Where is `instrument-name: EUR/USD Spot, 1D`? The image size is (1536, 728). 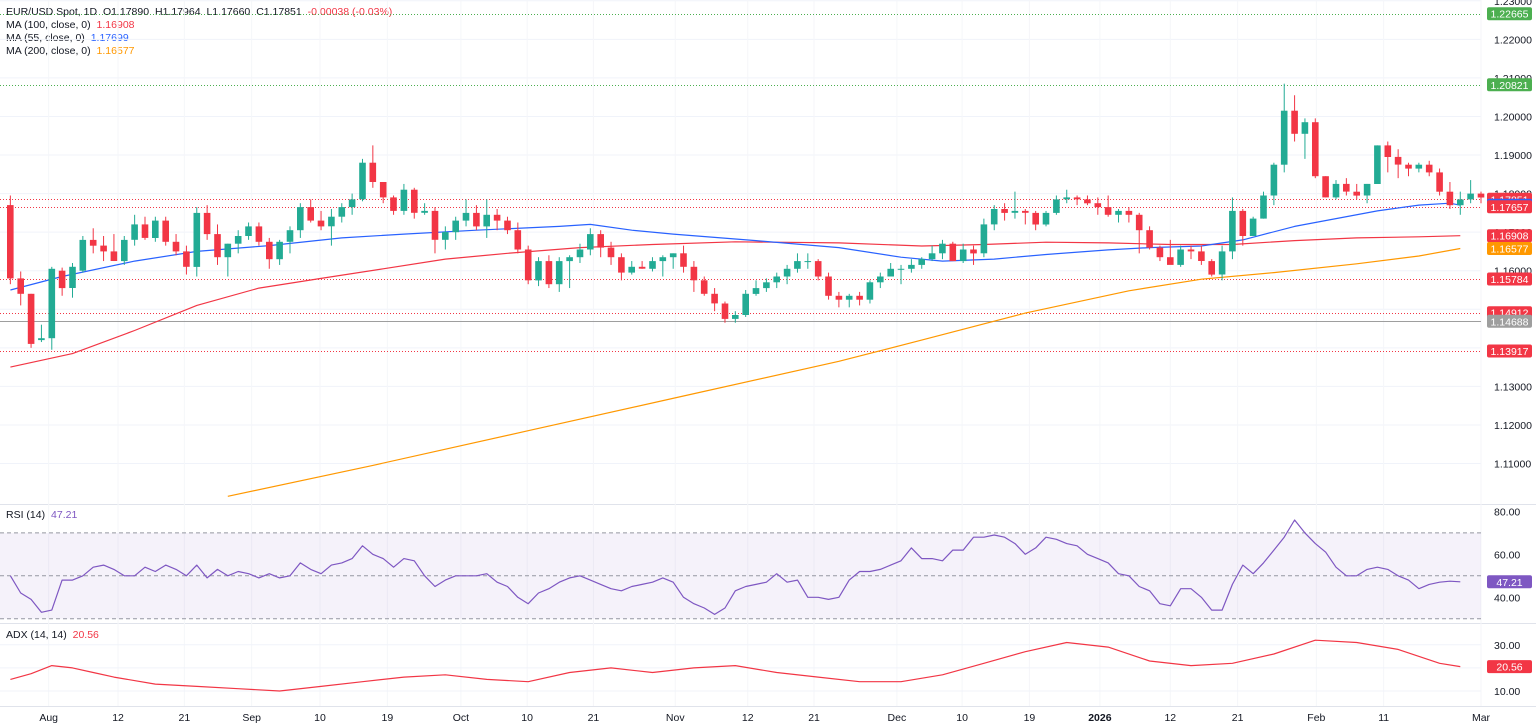 instrument-name: EUR/USD Spot, 1D is located at coordinates (52, 12).